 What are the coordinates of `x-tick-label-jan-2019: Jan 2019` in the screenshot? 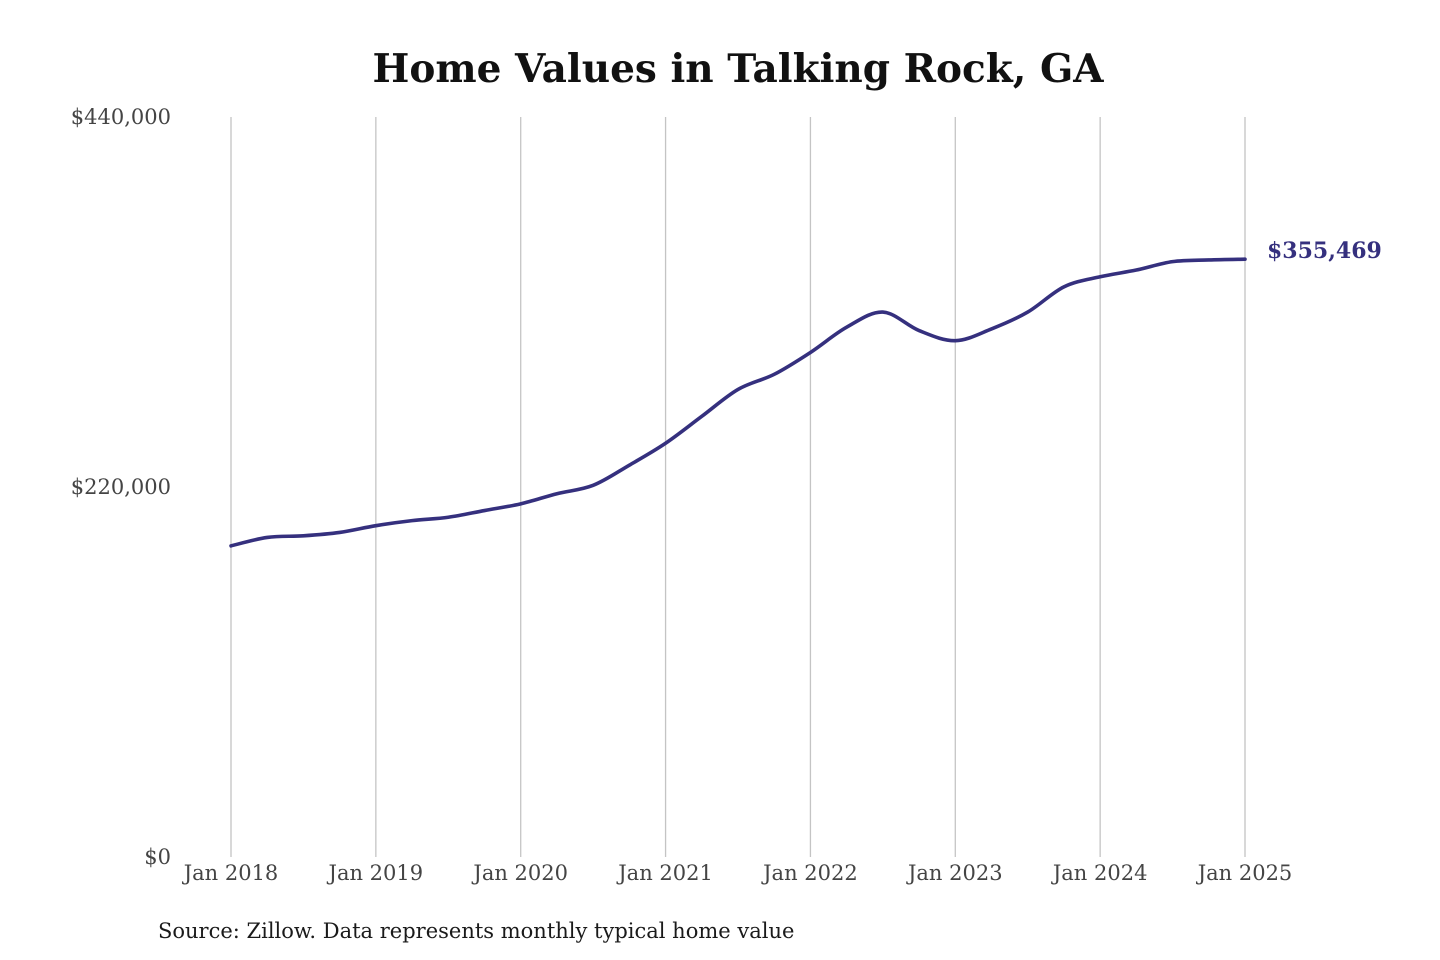 It's located at (375, 873).